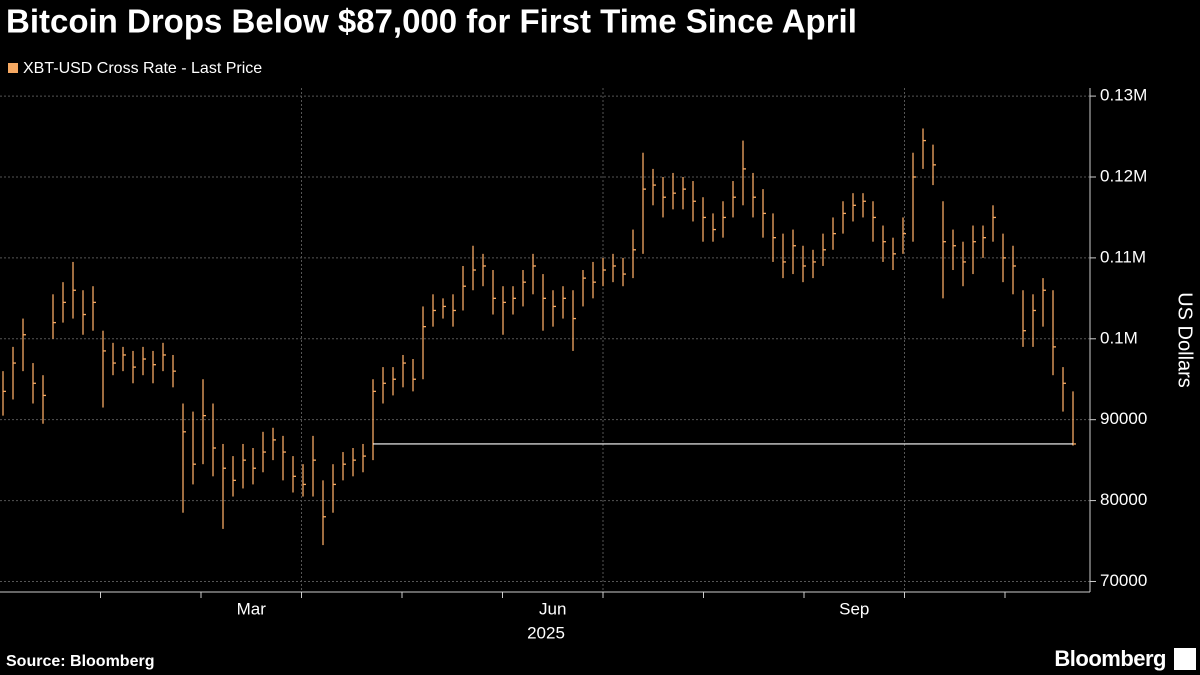 Image resolution: width=1200 pixels, height=675 pixels. What do you see at coordinates (1185, 340) in the screenshot?
I see `y-axis-label: US Dollars` at bounding box center [1185, 340].